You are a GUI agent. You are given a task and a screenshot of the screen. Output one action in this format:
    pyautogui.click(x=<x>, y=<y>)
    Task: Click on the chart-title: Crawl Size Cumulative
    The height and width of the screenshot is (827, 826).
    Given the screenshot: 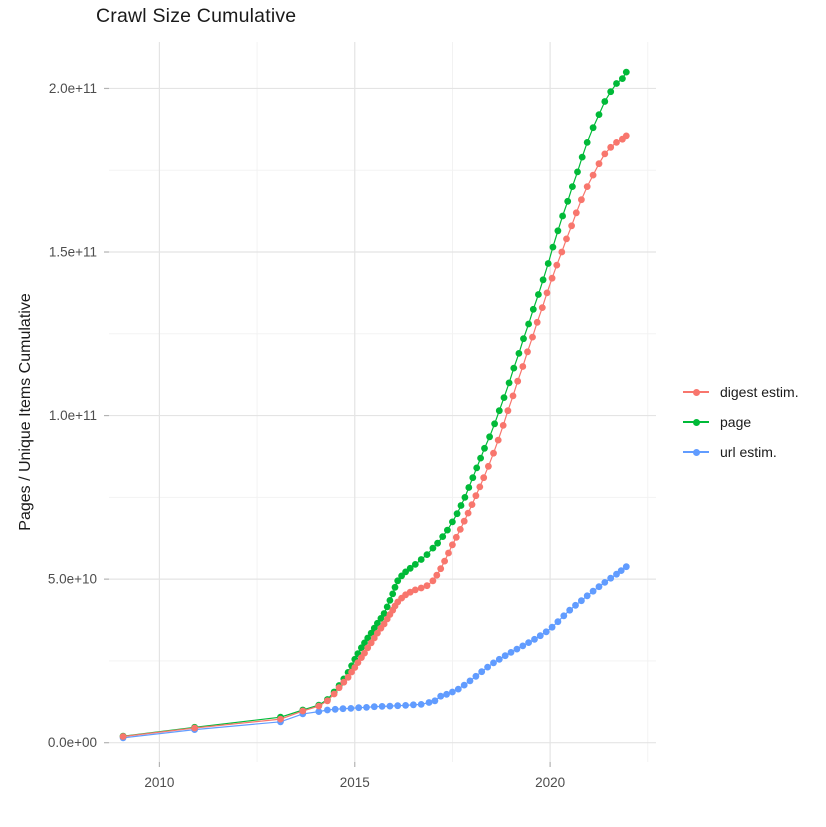 What is the action you would take?
    pyautogui.click(x=196, y=16)
    